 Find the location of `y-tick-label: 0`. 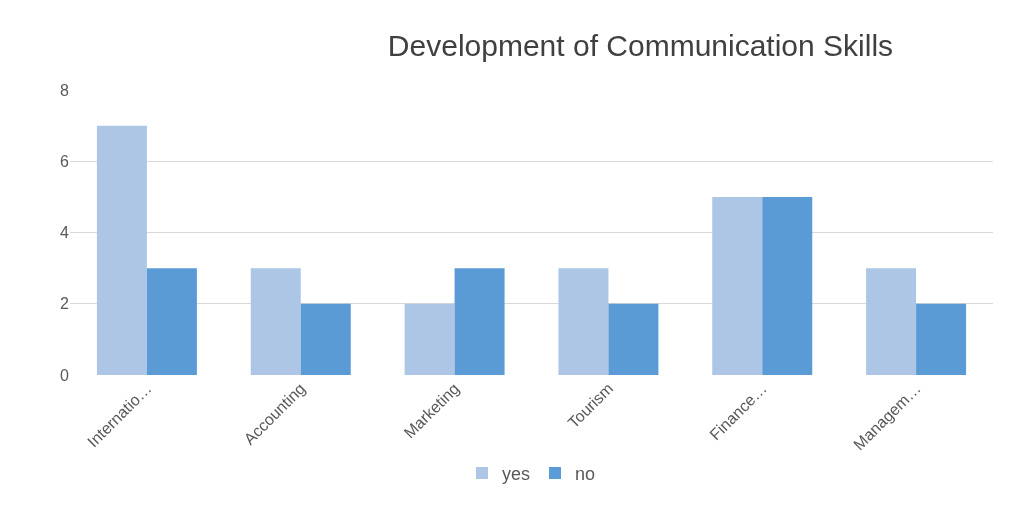

y-tick-label: 0 is located at coordinates (65, 375).